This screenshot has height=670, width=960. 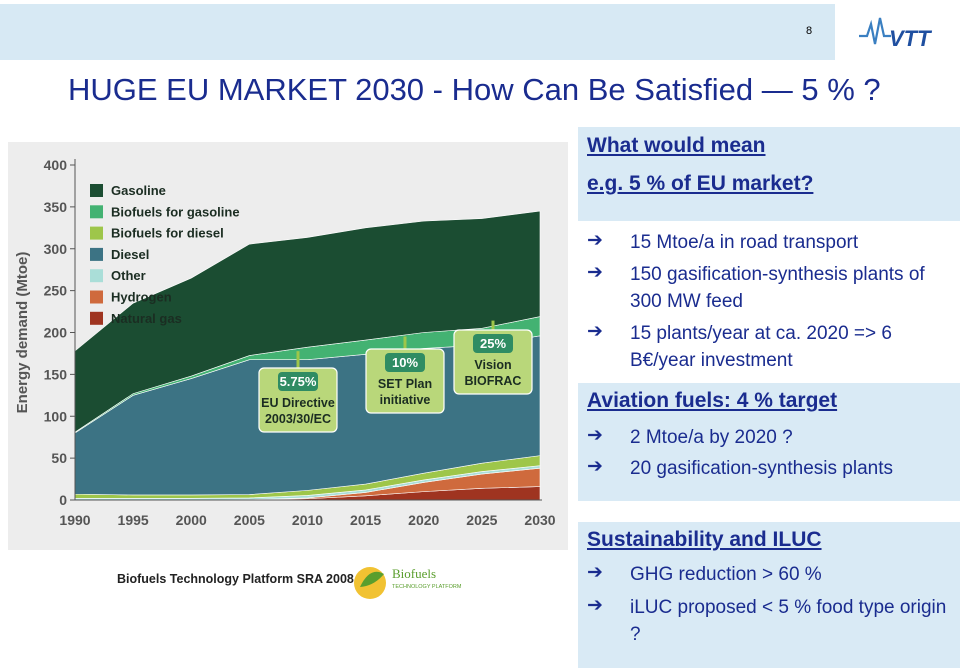 I want to click on y-tick-label: 400, so click(x=56, y=165).